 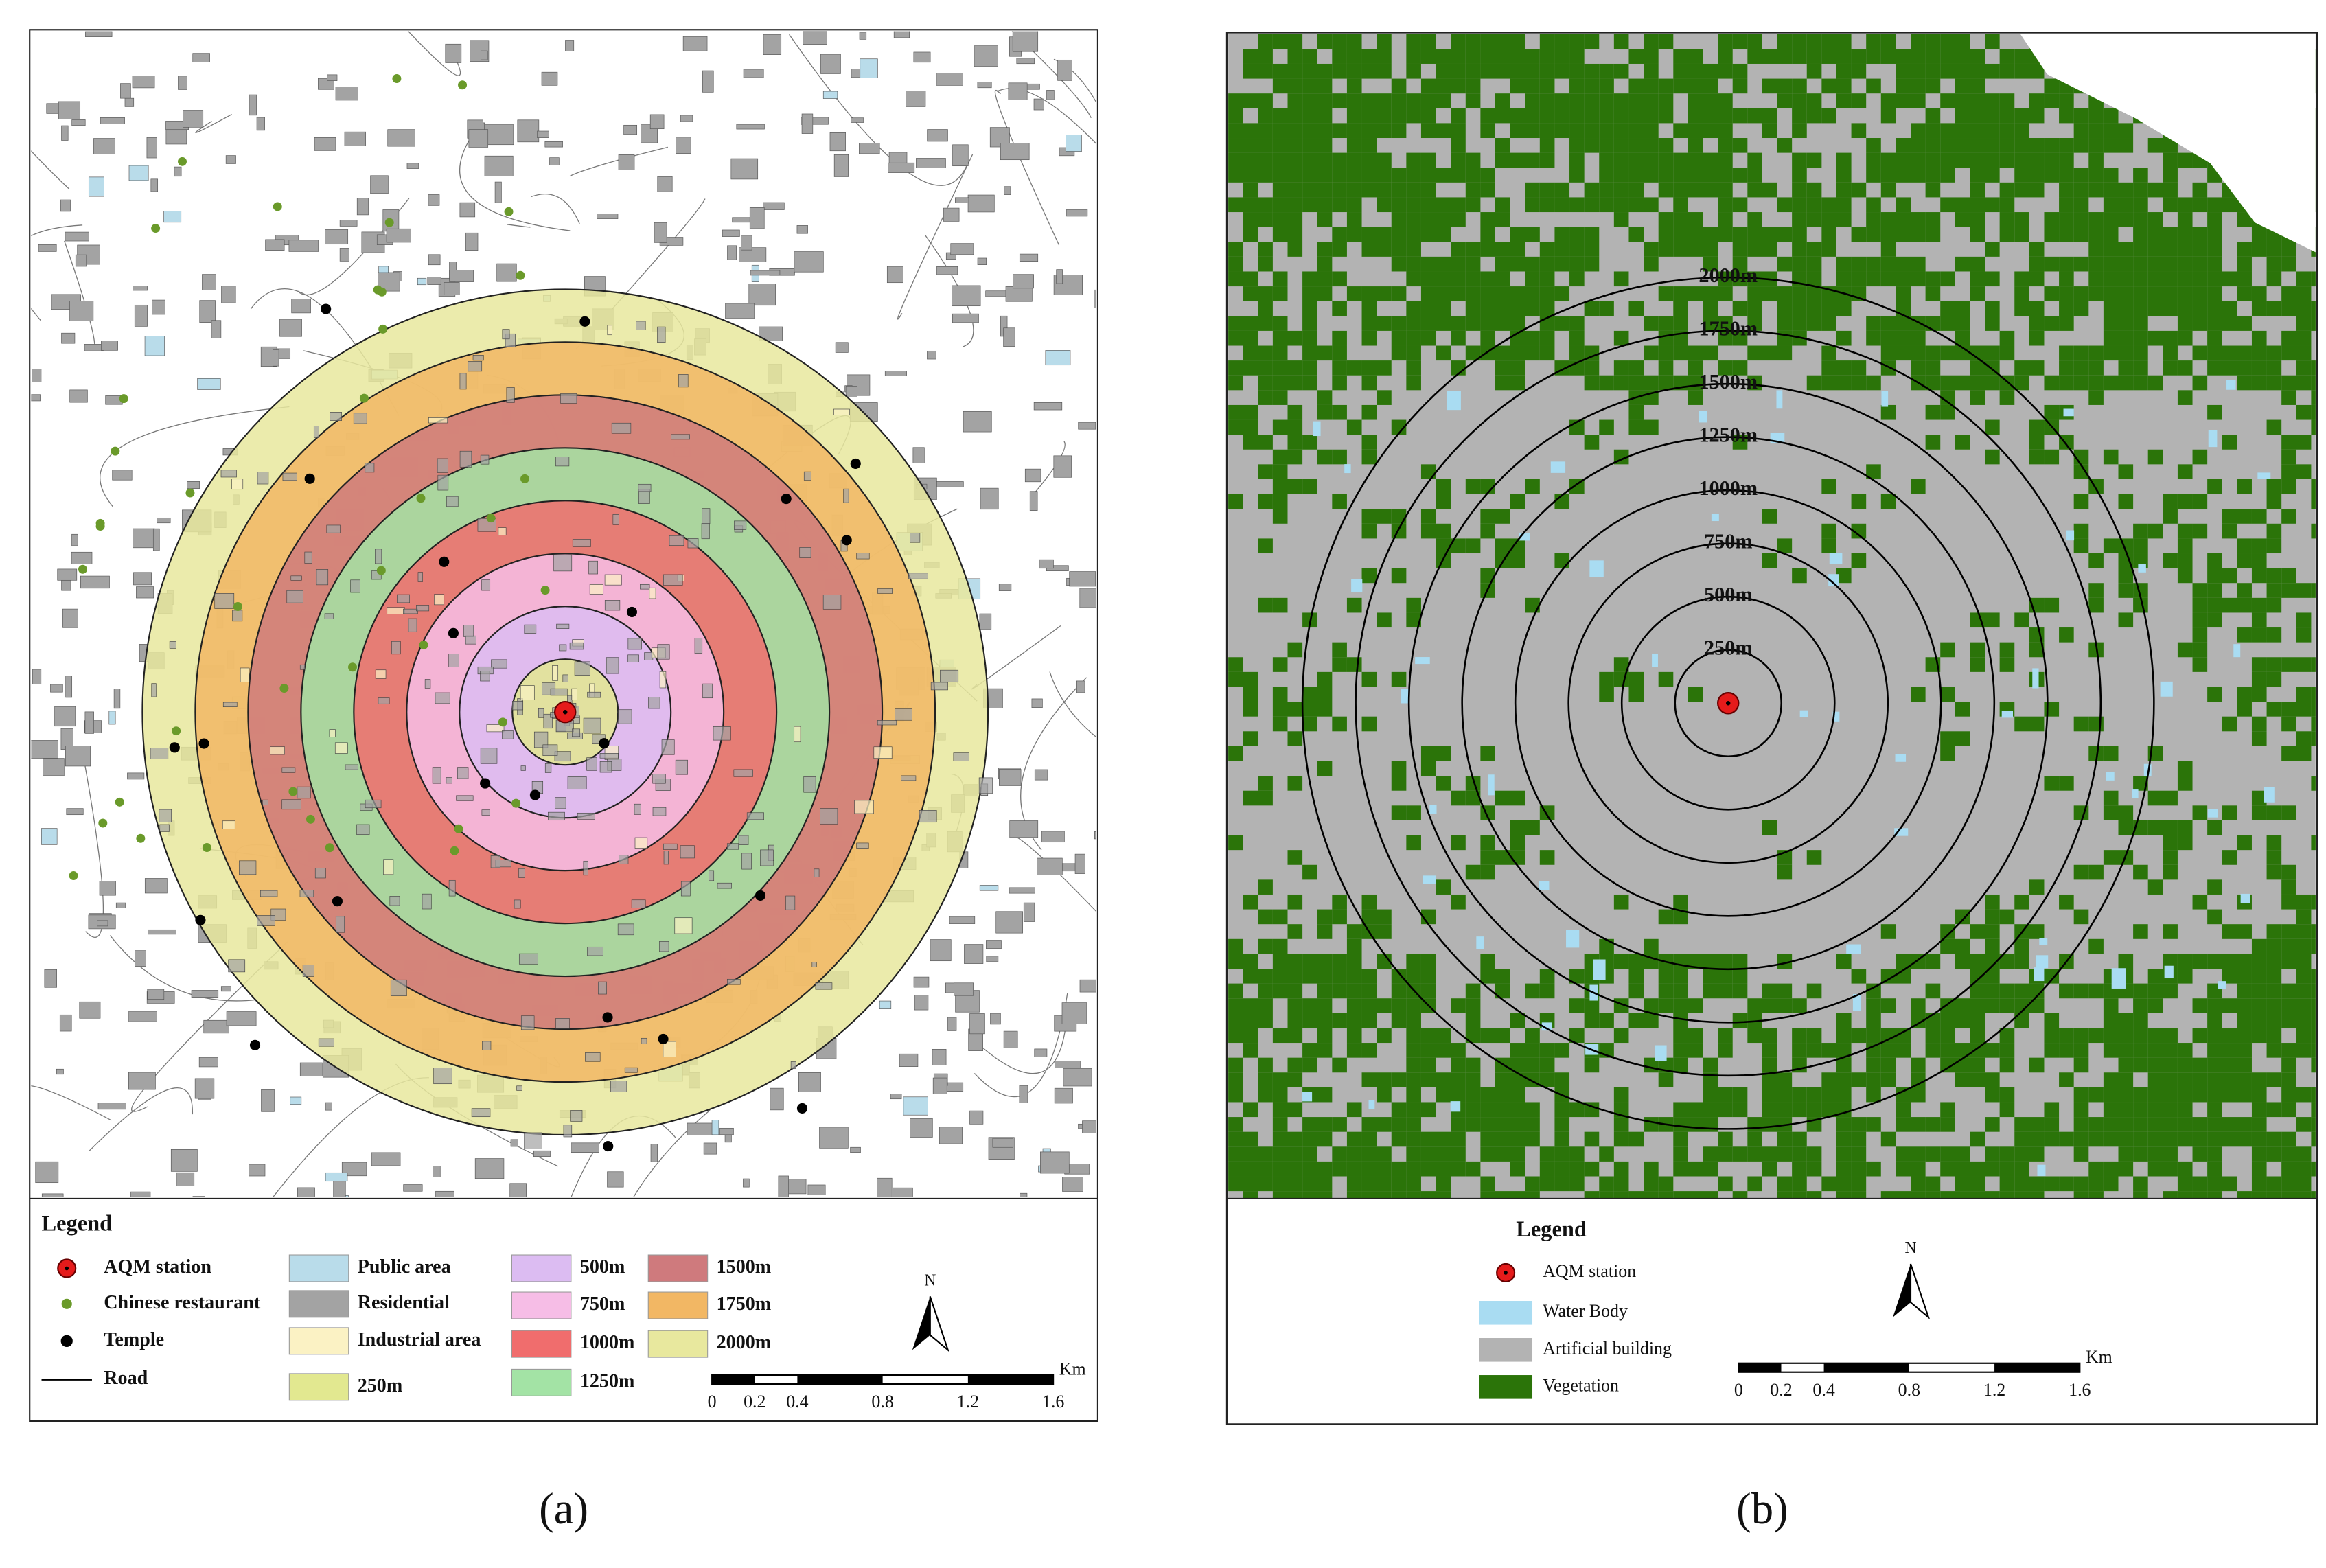 I want to click on legend-label: 750m, so click(x=602, y=1304).